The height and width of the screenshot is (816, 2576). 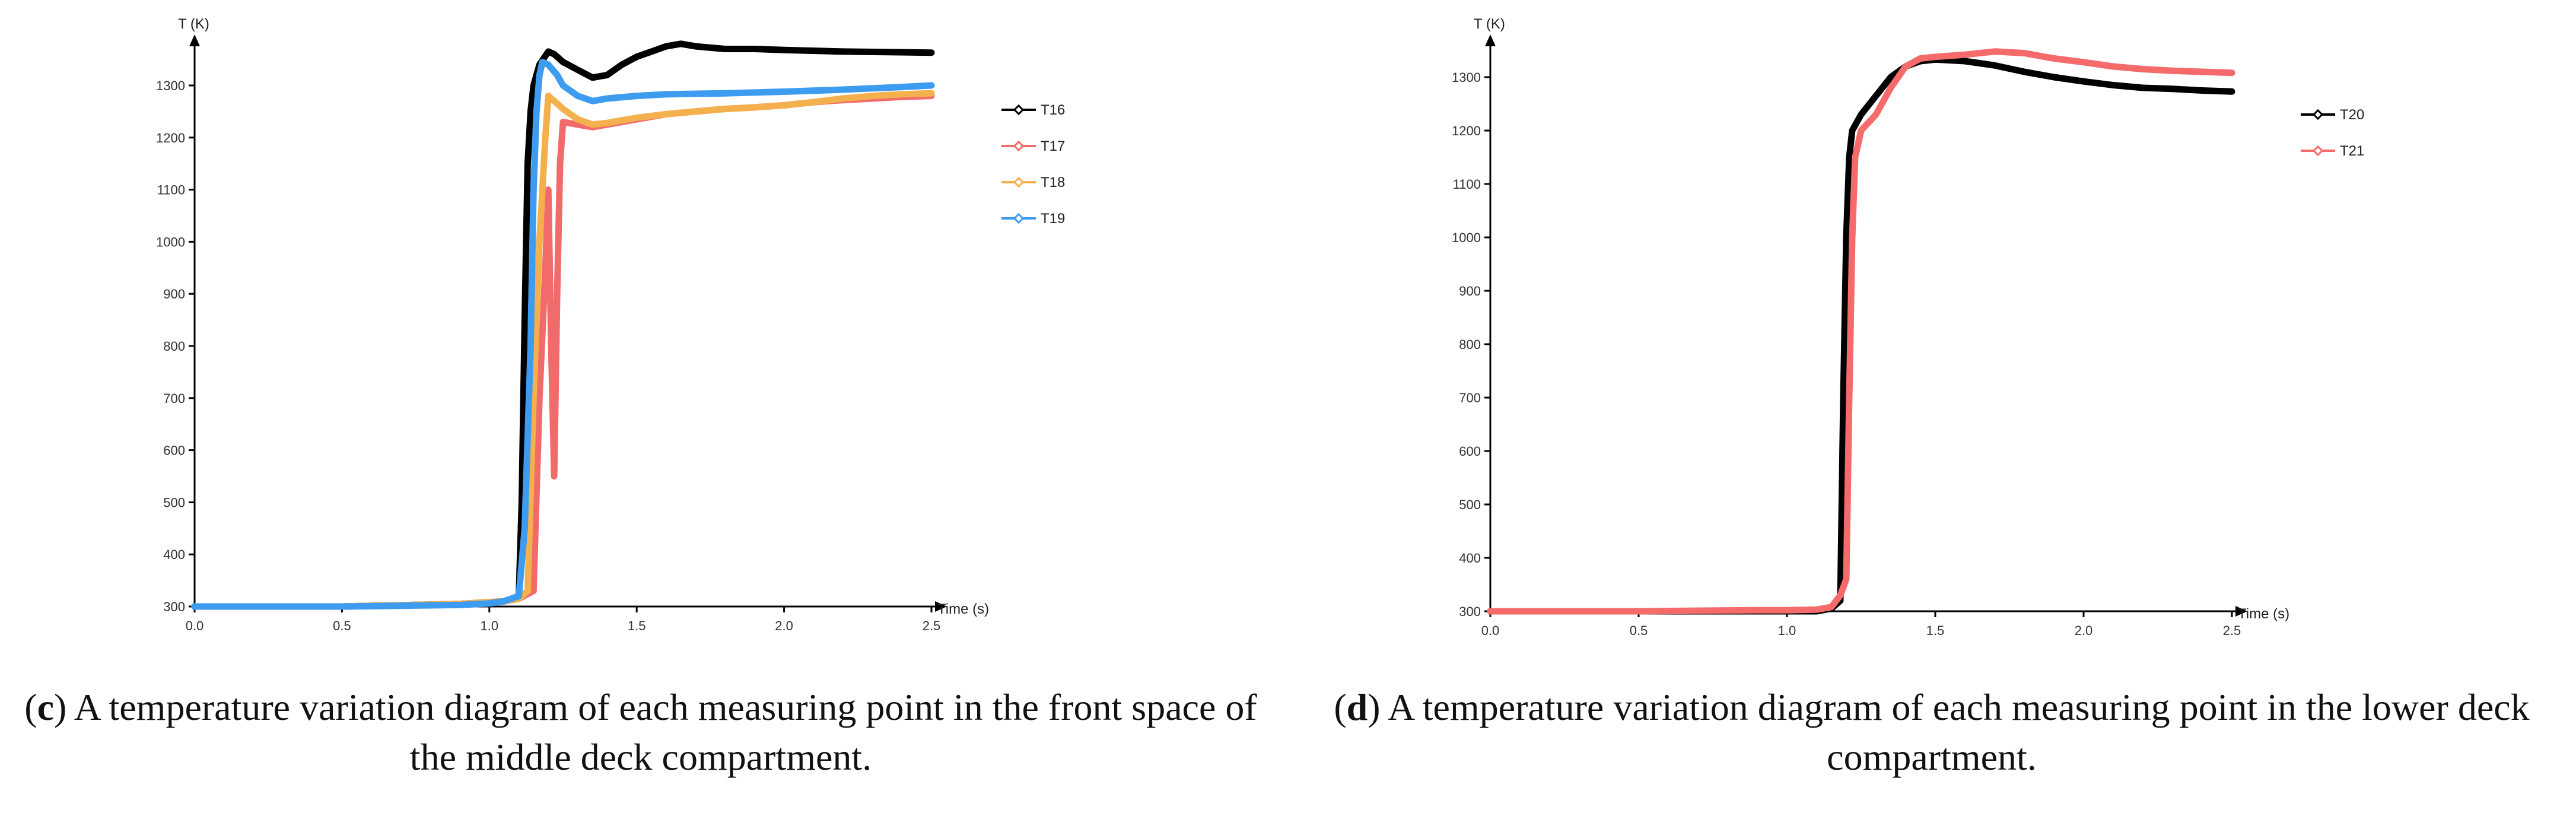 What do you see at coordinates (2332, 115) in the screenshot?
I see `legend-item-T20: T20` at bounding box center [2332, 115].